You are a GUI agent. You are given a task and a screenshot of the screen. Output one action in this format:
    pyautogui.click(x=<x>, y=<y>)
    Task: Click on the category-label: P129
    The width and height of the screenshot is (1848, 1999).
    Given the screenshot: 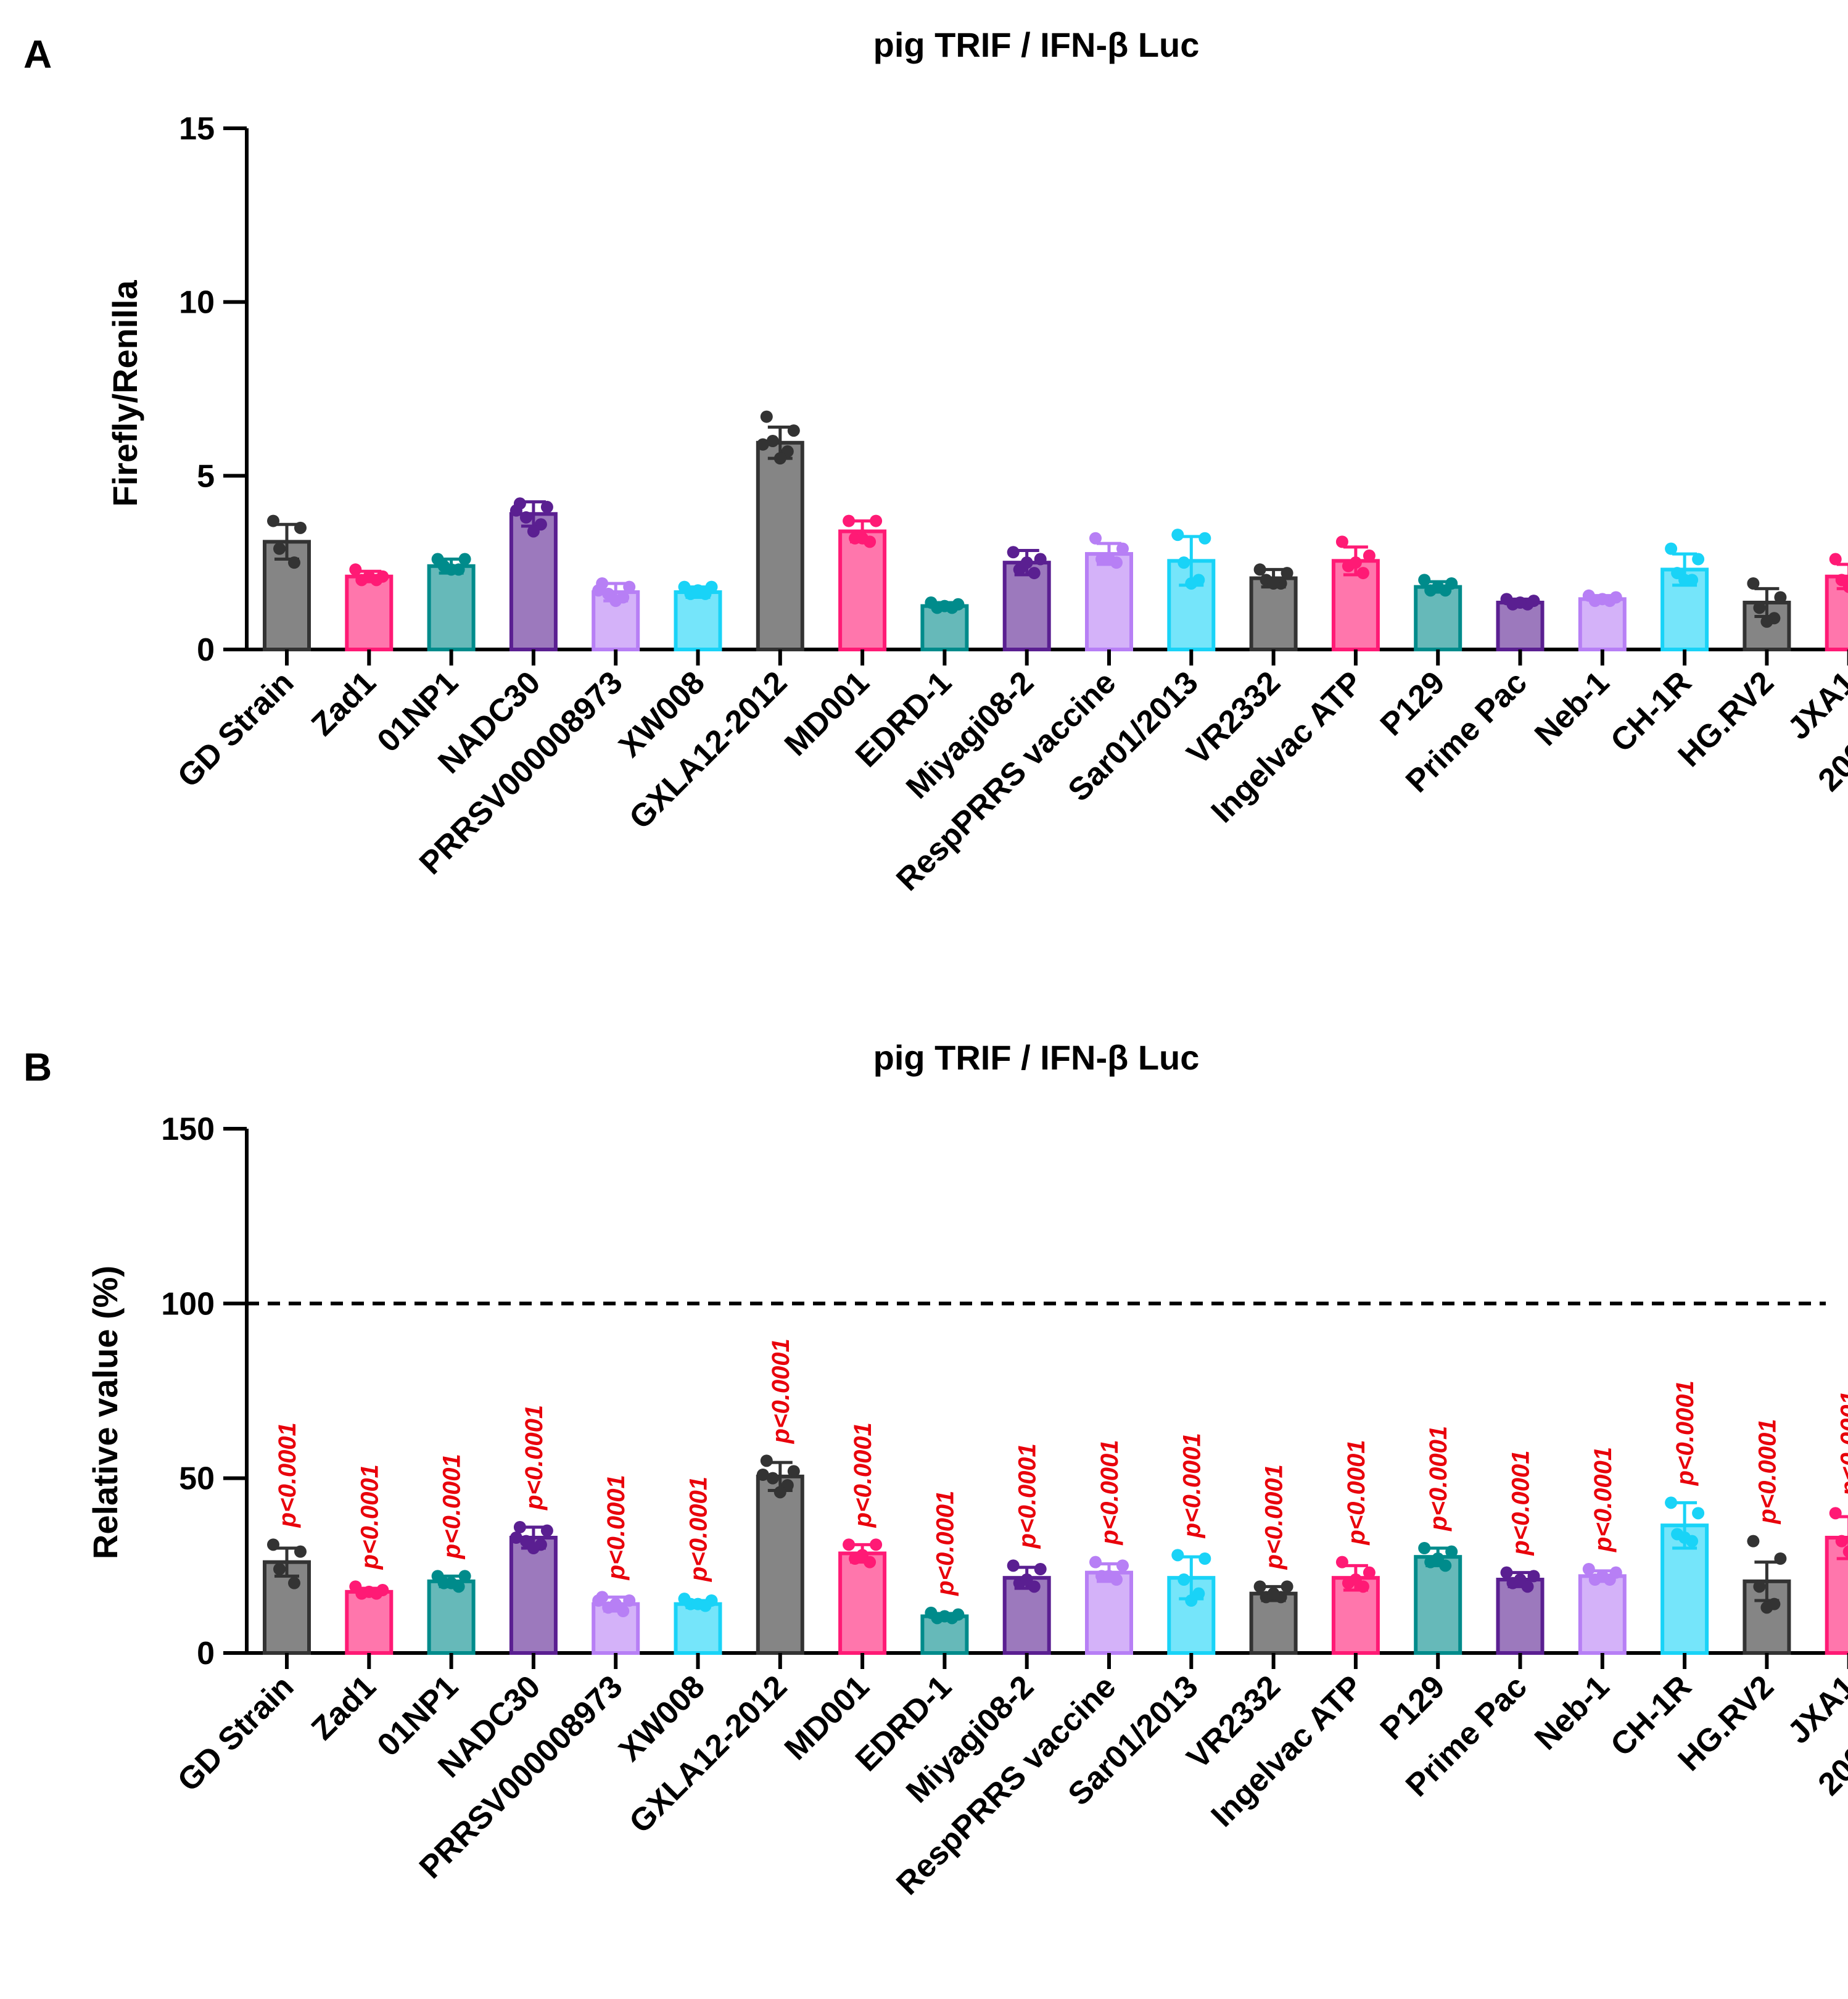 What is the action you would take?
    pyautogui.click(x=1413, y=1708)
    